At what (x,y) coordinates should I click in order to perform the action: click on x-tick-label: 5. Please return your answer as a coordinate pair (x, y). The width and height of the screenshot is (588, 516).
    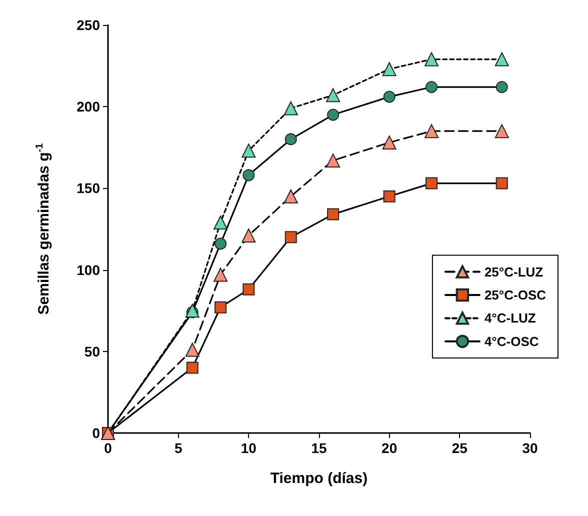
    Looking at the image, I should click on (178, 448).